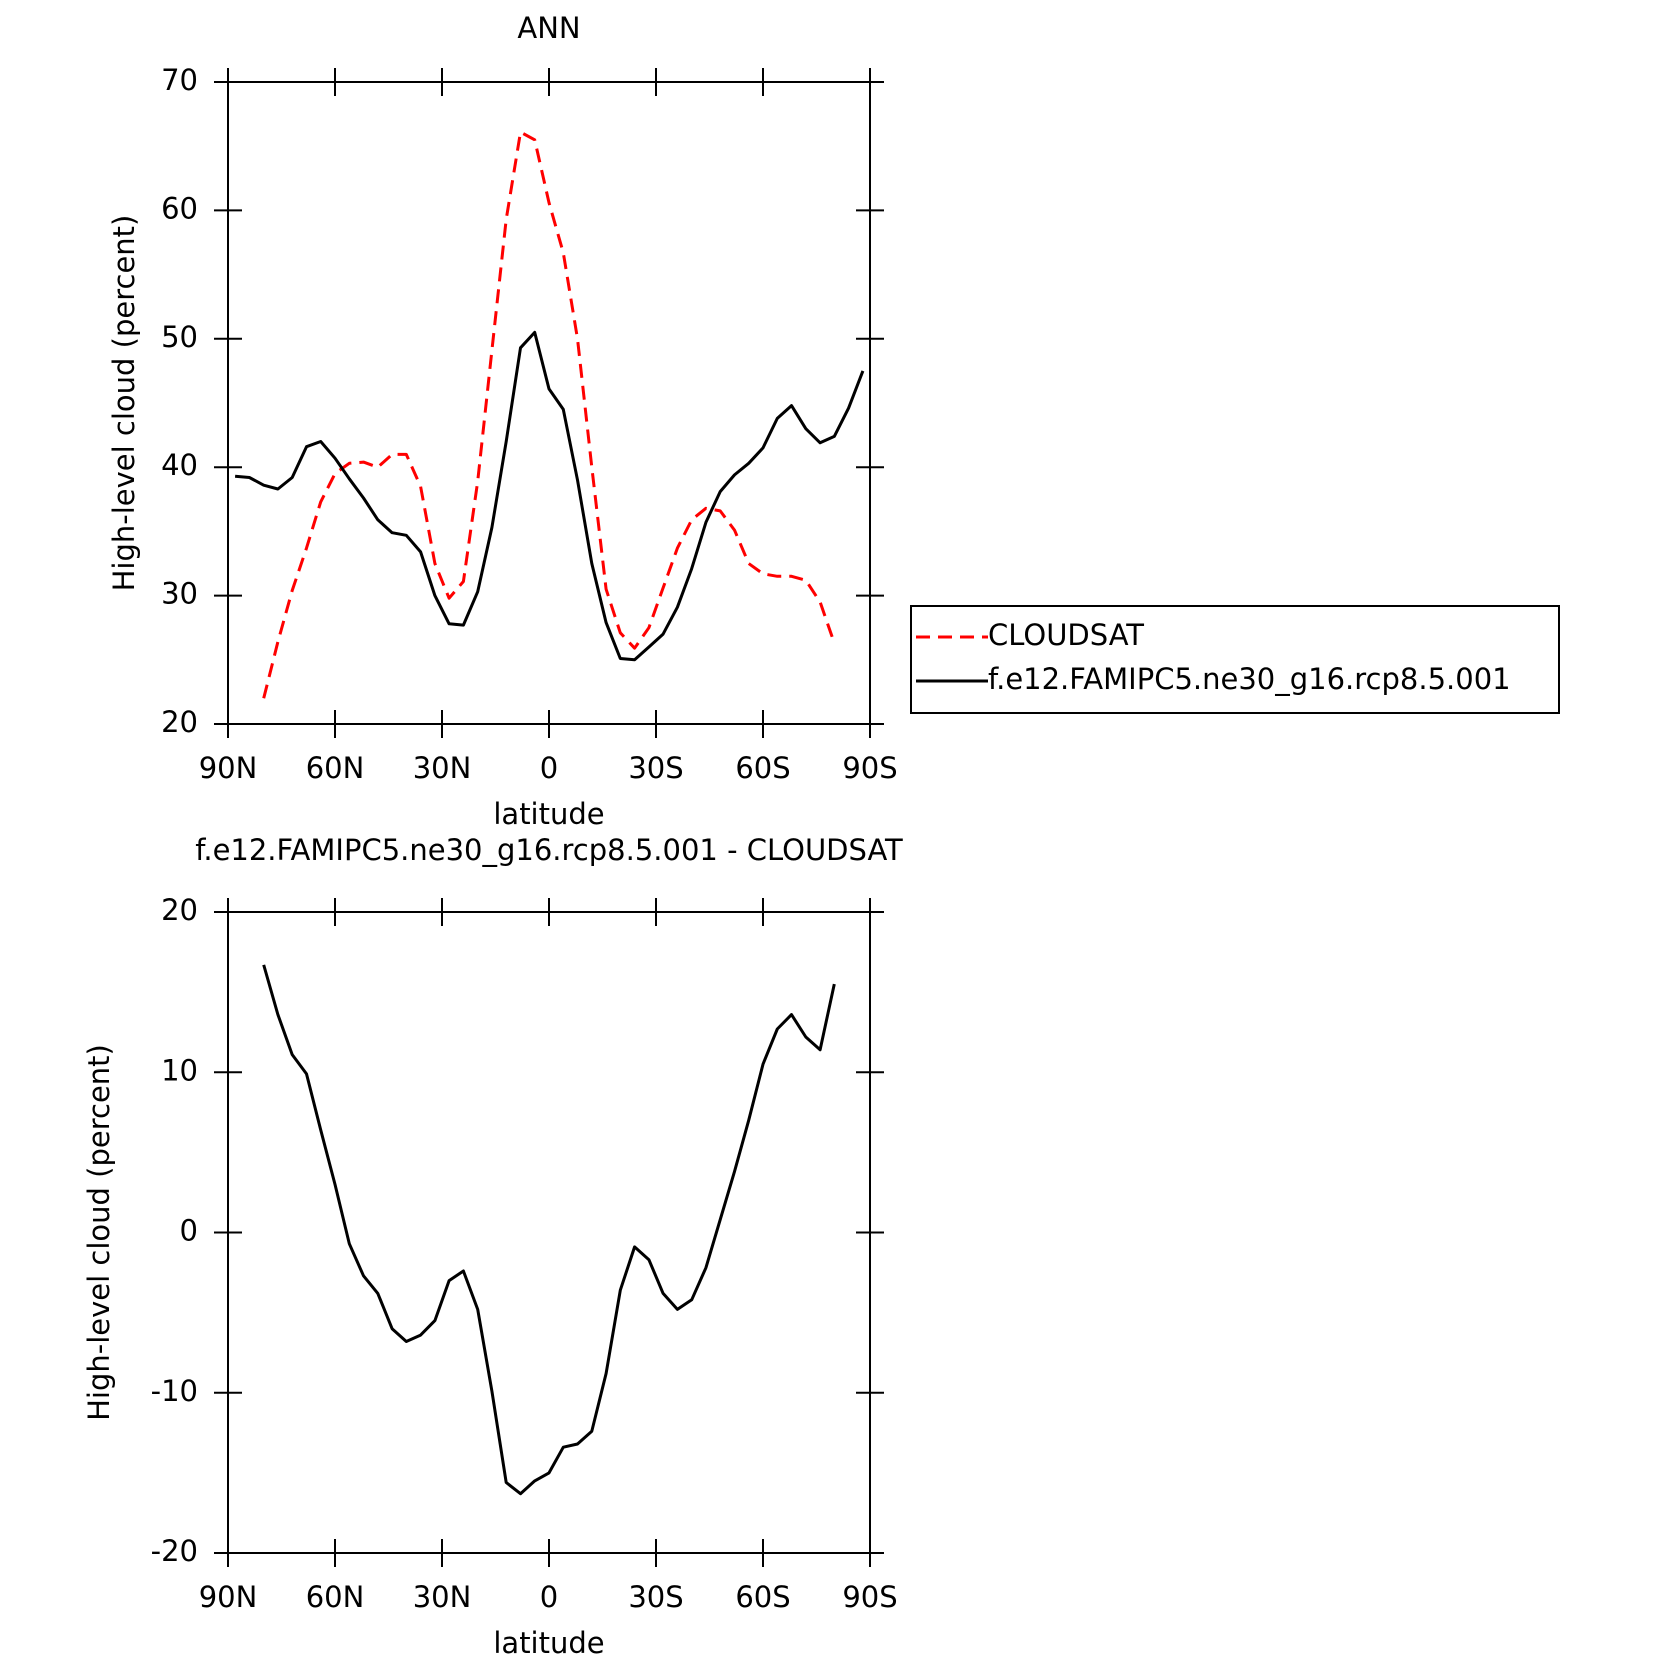  I want to click on legend-box, so click(1235, 659).